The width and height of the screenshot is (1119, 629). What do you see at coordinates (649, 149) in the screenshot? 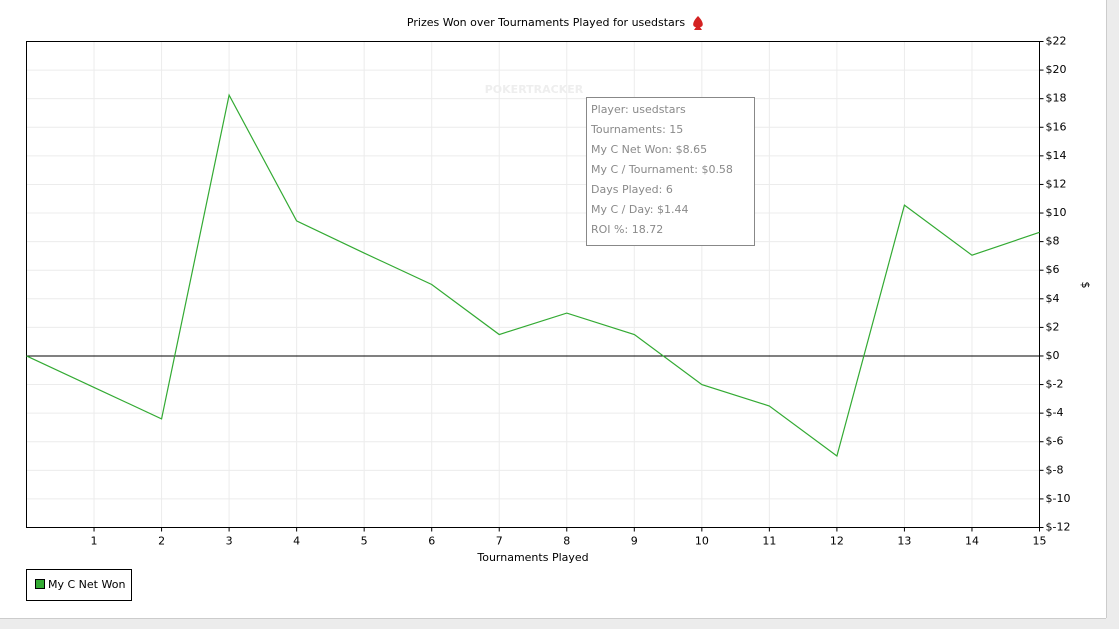
I see `tooltip-line: My C Net Won: $8.65` at bounding box center [649, 149].